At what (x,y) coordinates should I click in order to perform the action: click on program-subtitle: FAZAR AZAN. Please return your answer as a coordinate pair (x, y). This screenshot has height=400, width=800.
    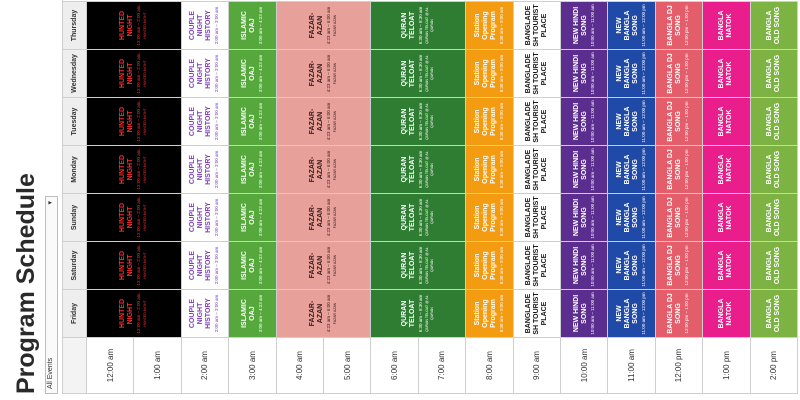
    Looking at the image, I should click on (334, 169).